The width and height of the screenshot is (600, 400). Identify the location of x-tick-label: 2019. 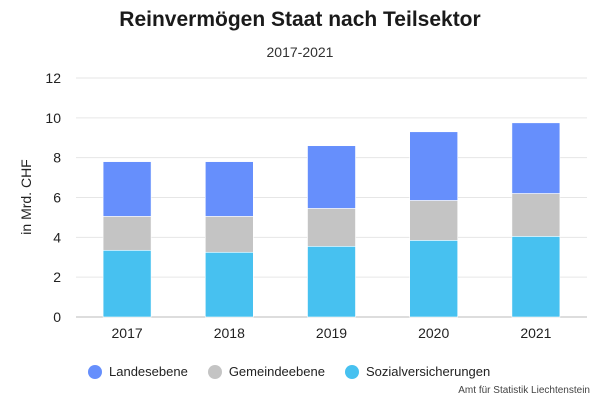
(331, 333).